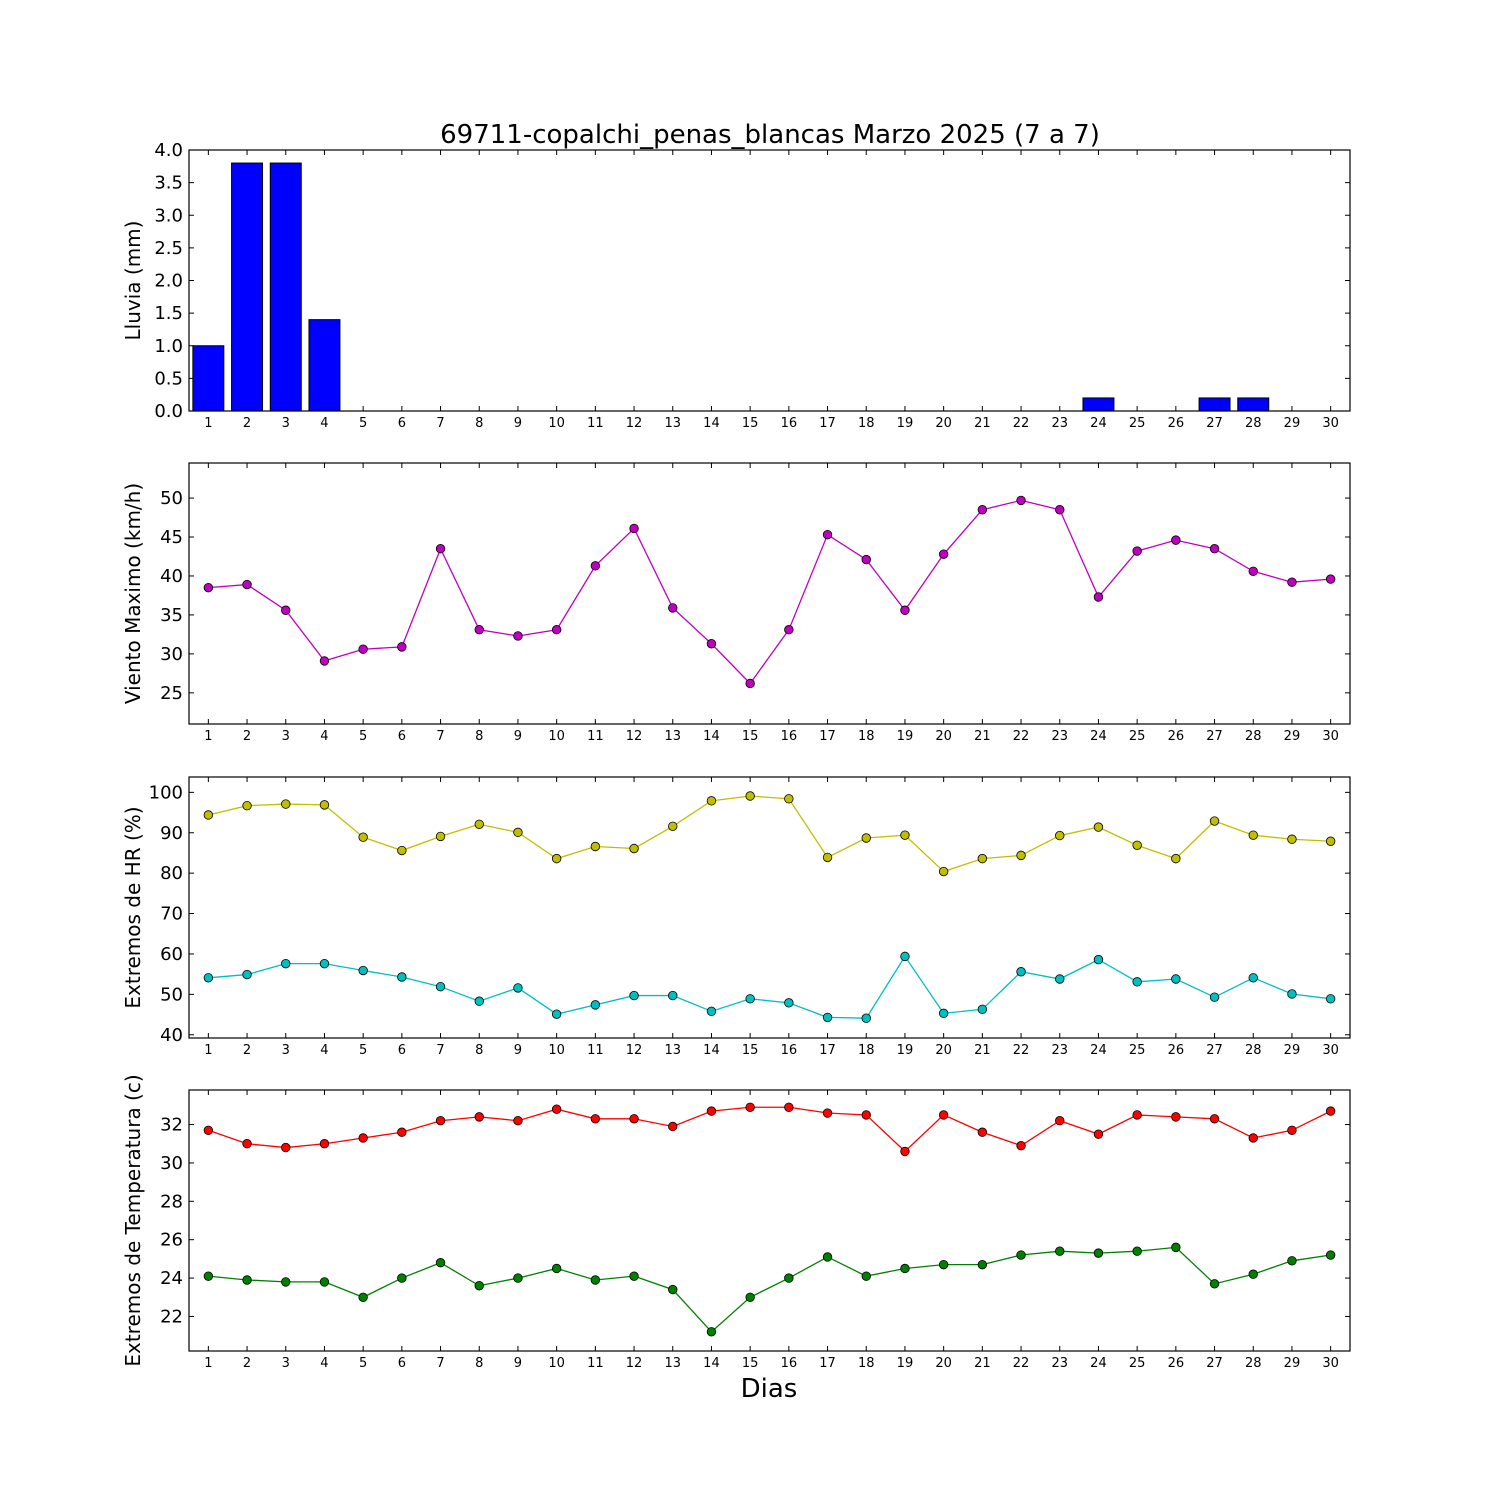 This screenshot has height=1500, width=1500. Describe the element at coordinates (769, 907) in the screenshot. I see `axes-frame` at that location.